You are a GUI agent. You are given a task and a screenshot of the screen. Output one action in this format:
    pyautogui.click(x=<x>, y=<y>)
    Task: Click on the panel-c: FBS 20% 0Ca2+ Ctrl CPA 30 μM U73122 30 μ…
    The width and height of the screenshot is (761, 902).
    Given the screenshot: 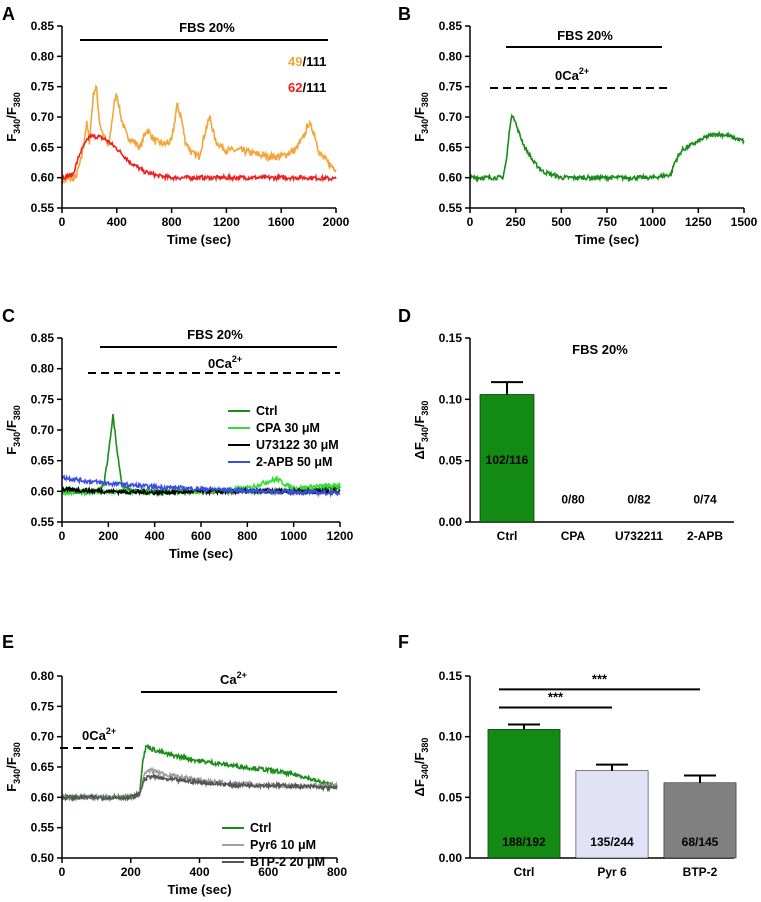 What is the action you would take?
    pyautogui.click(x=214, y=398)
    